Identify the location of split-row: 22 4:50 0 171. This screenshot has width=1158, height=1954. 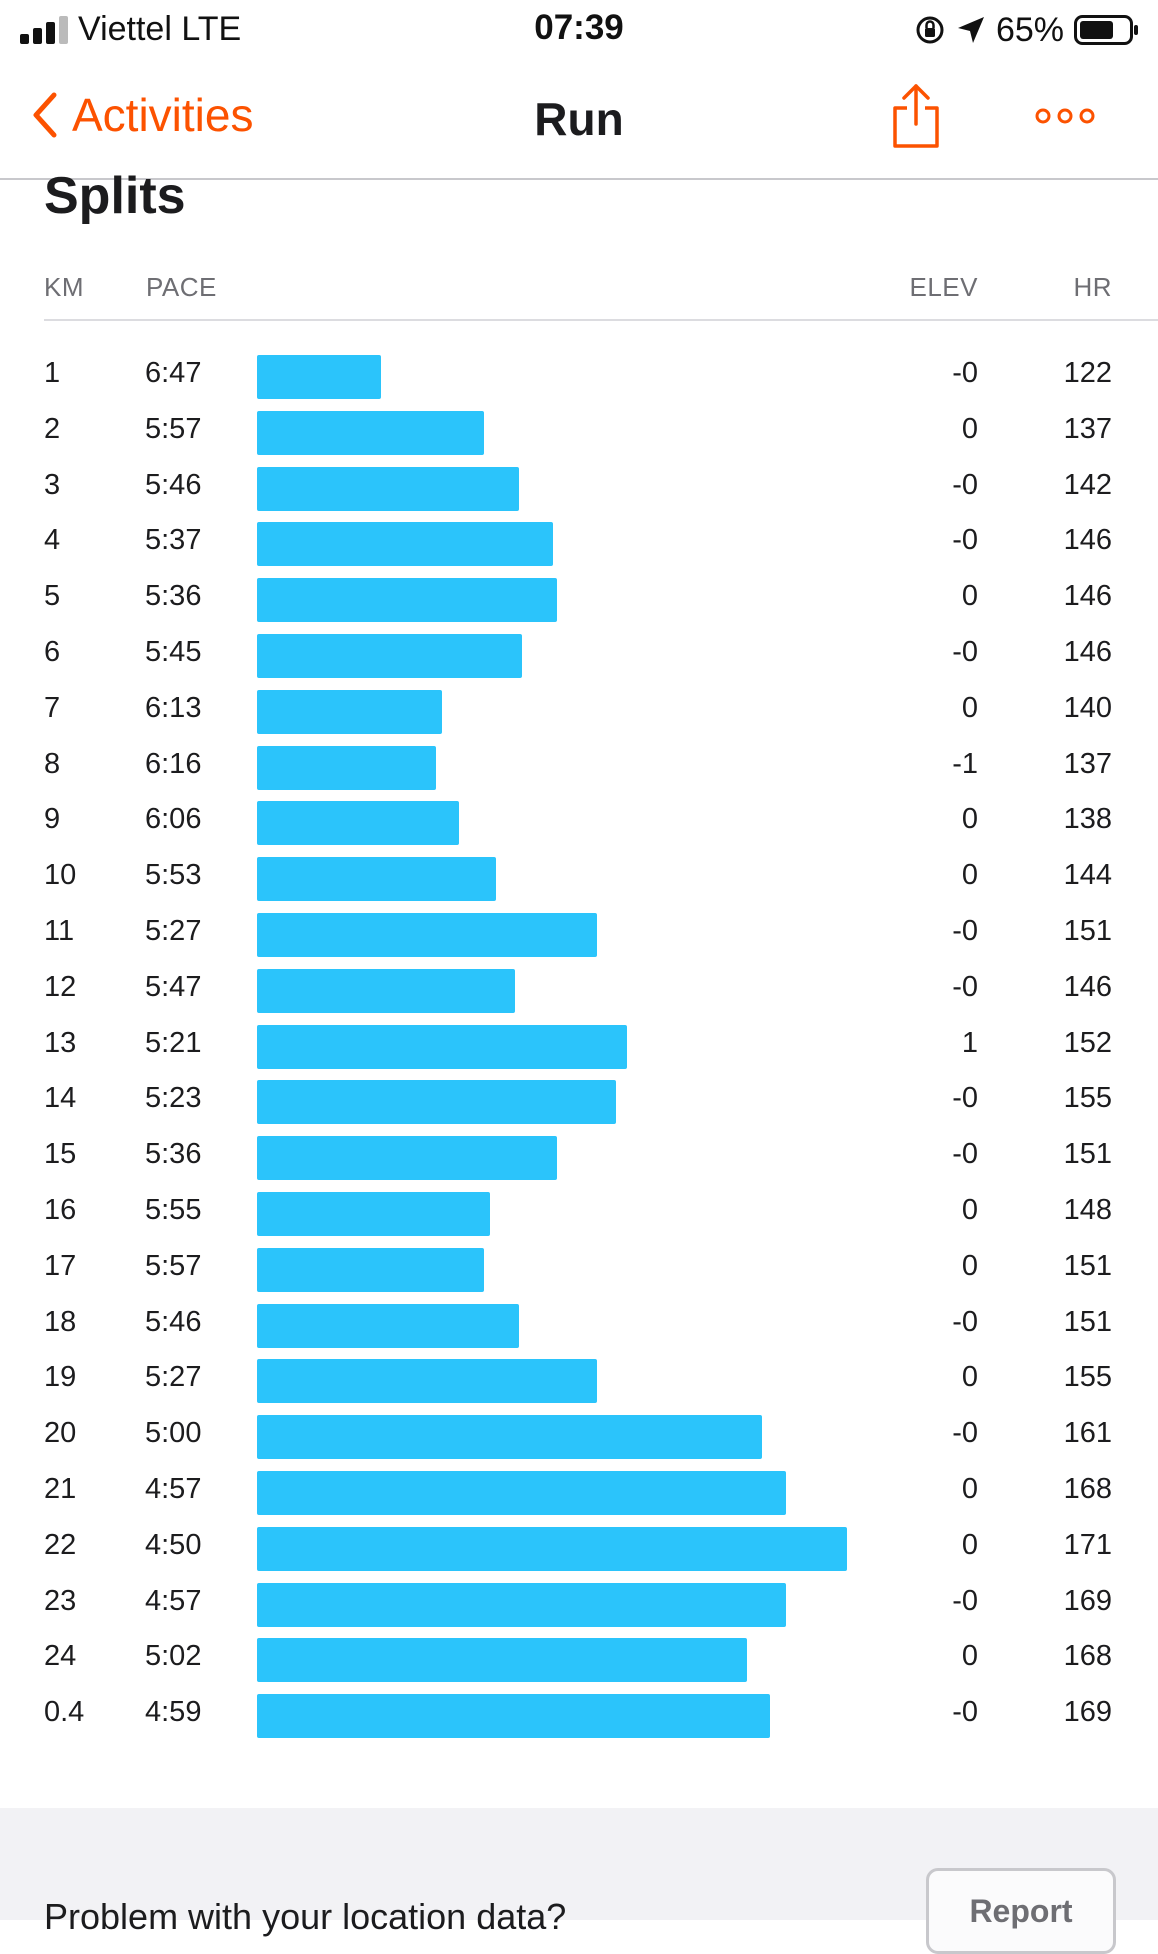
(579, 1545).